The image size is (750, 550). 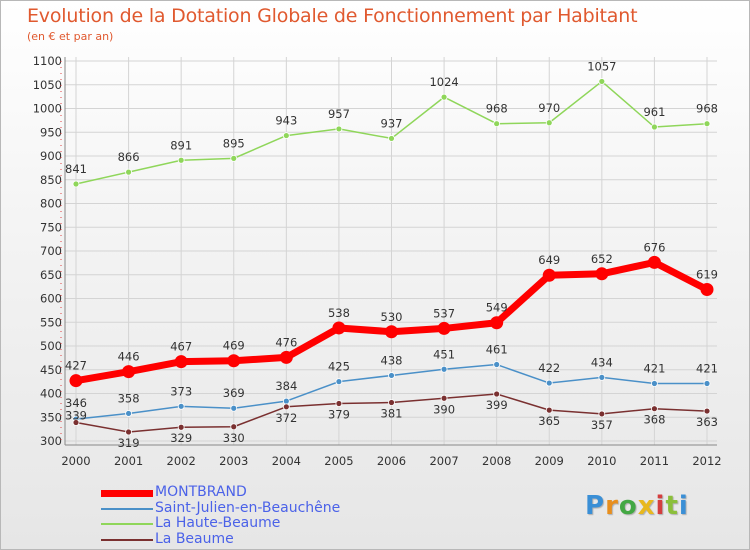 I want to click on chart-subtitle: (en € et par an), so click(x=70, y=36).